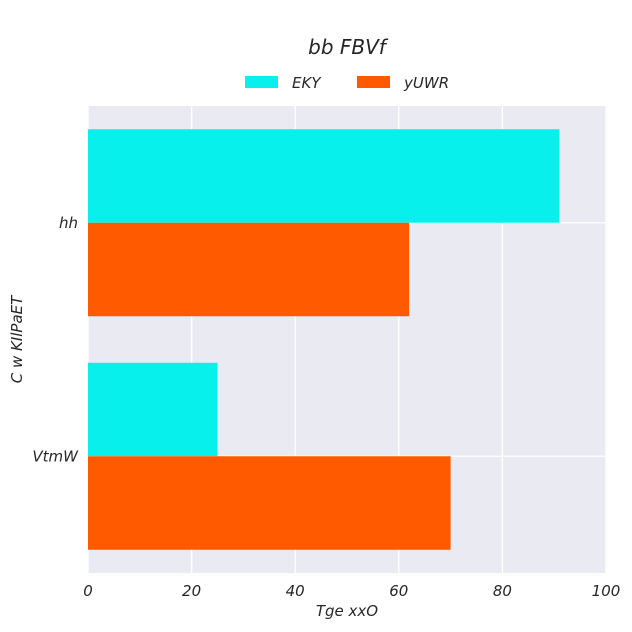 Image resolution: width=632 pixels, height=632 pixels. What do you see at coordinates (307, 83) in the screenshot?
I see `legend-label: EKY` at bounding box center [307, 83].